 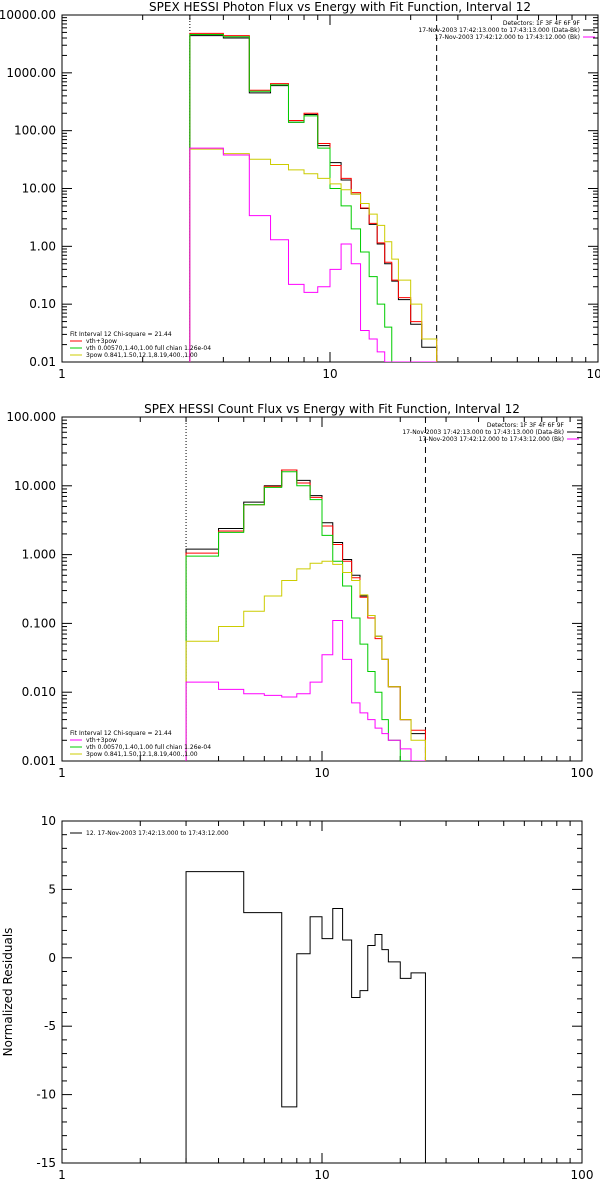 What do you see at coordinates (42, 304) in the screenshot?
I see `y-tick-label: 0.10` at bounding box center [42, 304].